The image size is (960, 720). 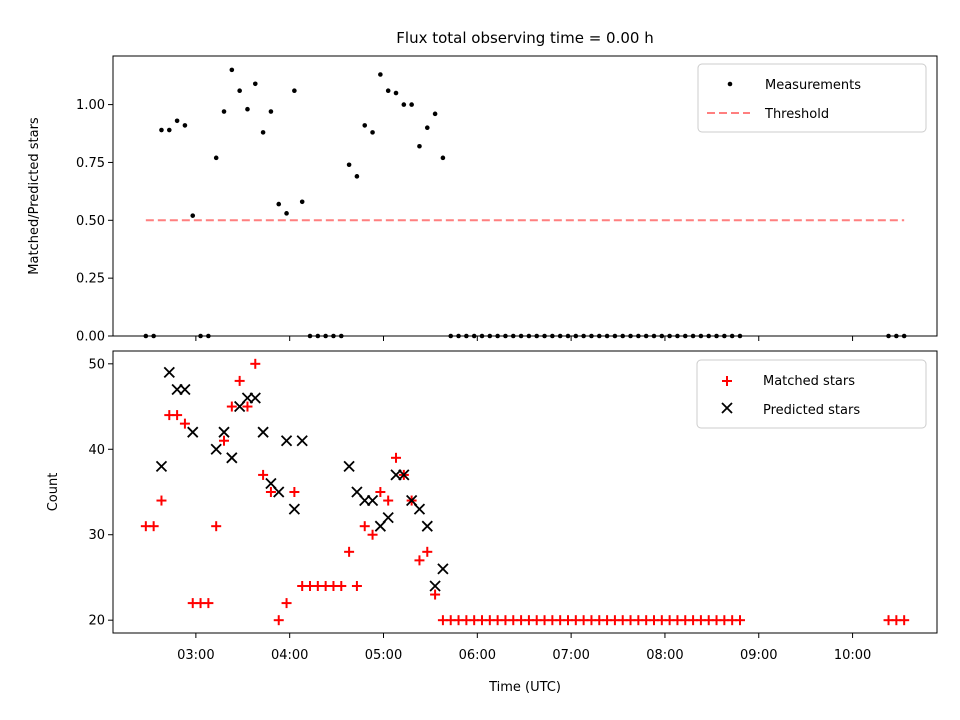 What do you see at coordinates (809, 381) in the screenshot?
I see `legend-matched-label: Matched stars` at bounding box center [809, 381].